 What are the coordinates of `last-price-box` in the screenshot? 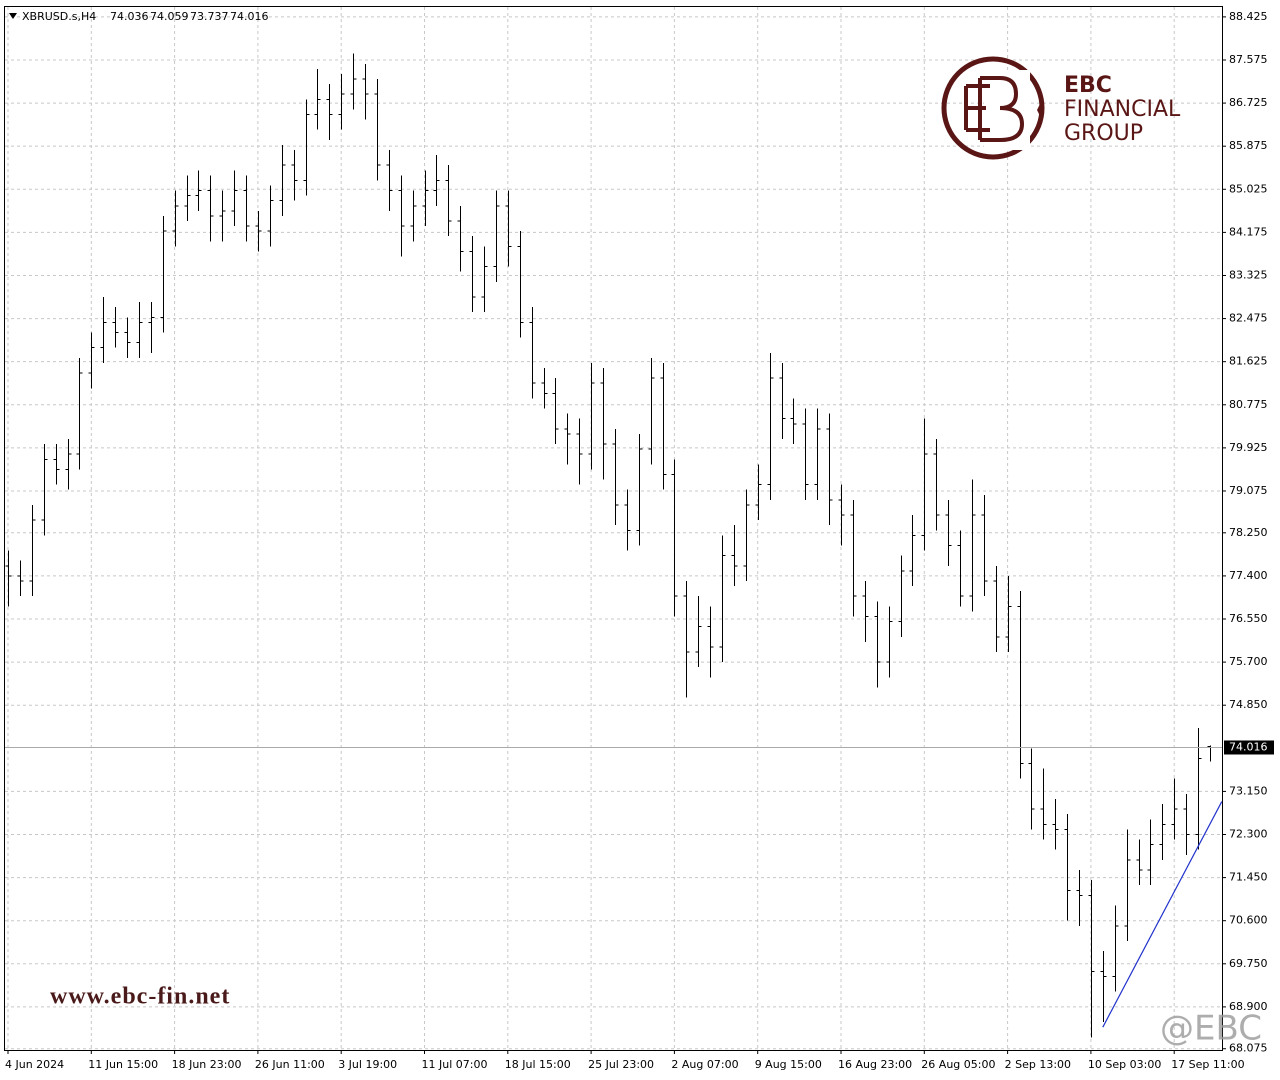 It's located at (1249, 747).